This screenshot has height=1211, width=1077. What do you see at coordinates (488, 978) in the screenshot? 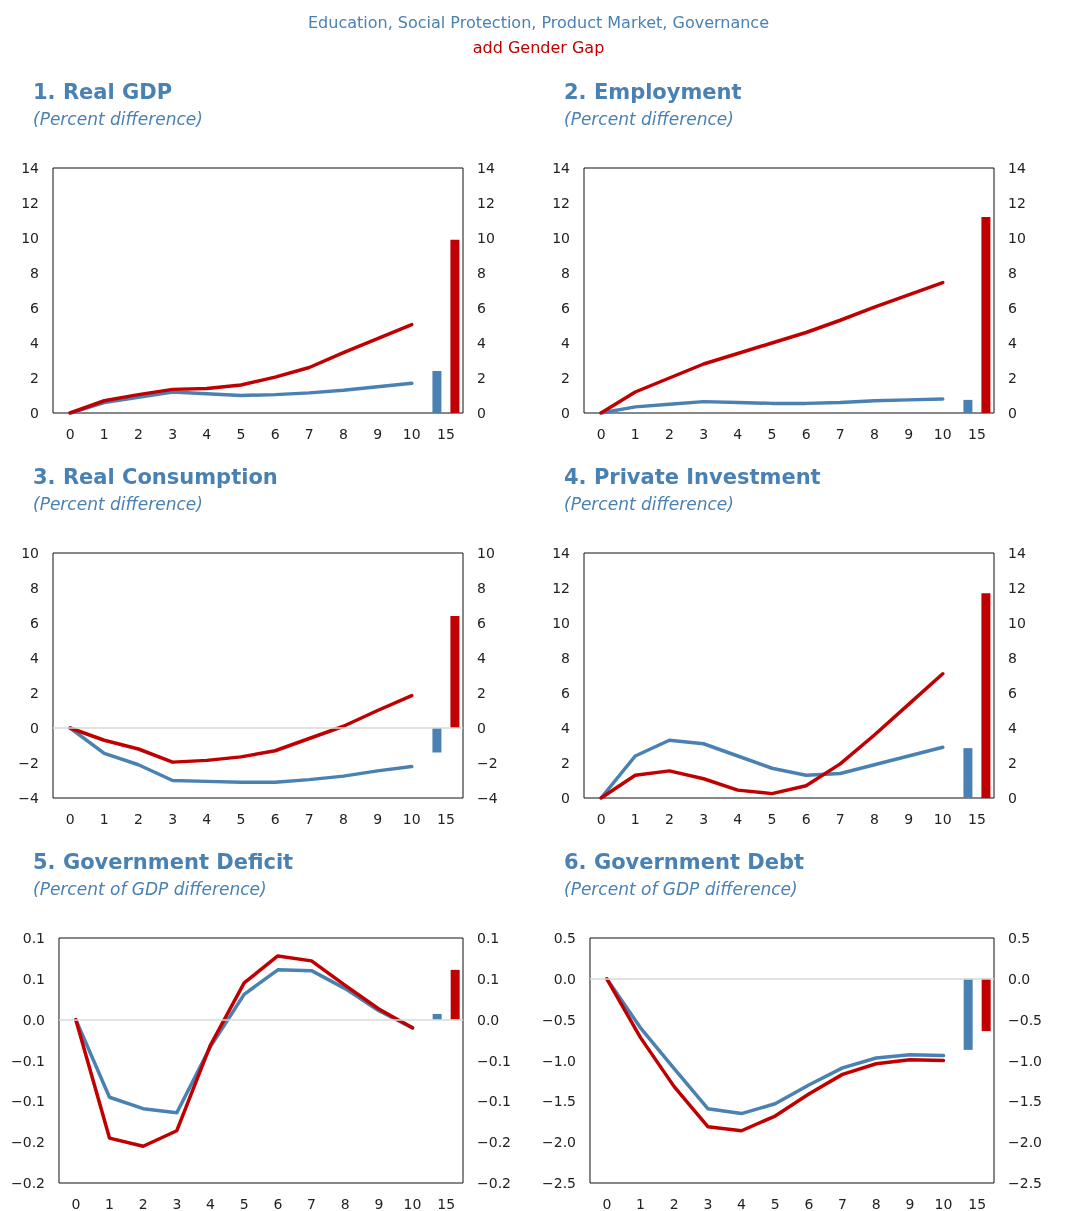
I see `y2-tick-label: 0.1` at bounding box center [488, 978].